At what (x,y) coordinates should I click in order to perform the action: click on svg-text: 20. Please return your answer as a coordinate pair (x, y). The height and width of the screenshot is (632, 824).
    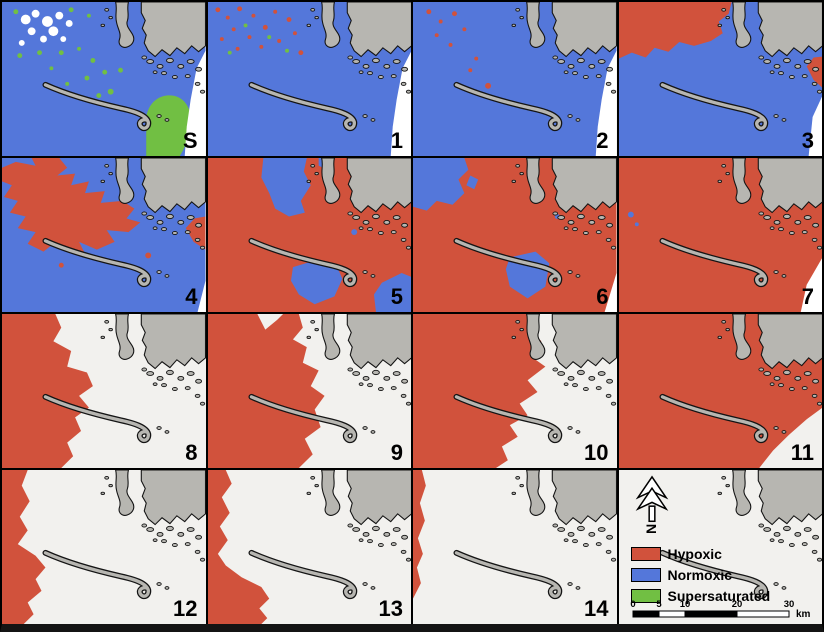
    Looking at the image, I should click on (736, 604).